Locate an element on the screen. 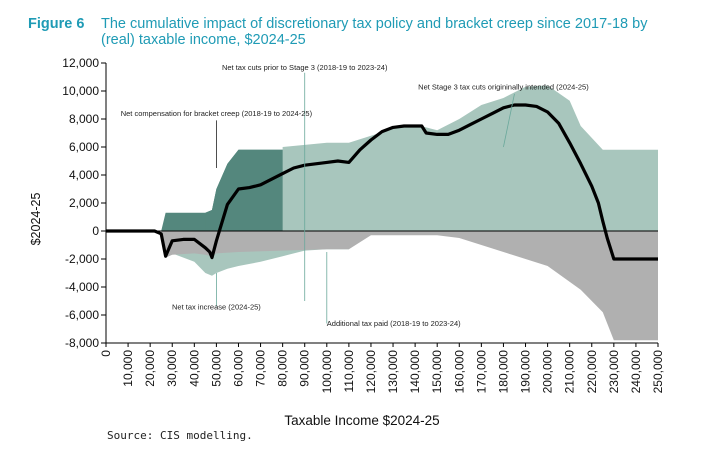  source-note: Source: CIS modelling. is located at coordinates (180, 435).